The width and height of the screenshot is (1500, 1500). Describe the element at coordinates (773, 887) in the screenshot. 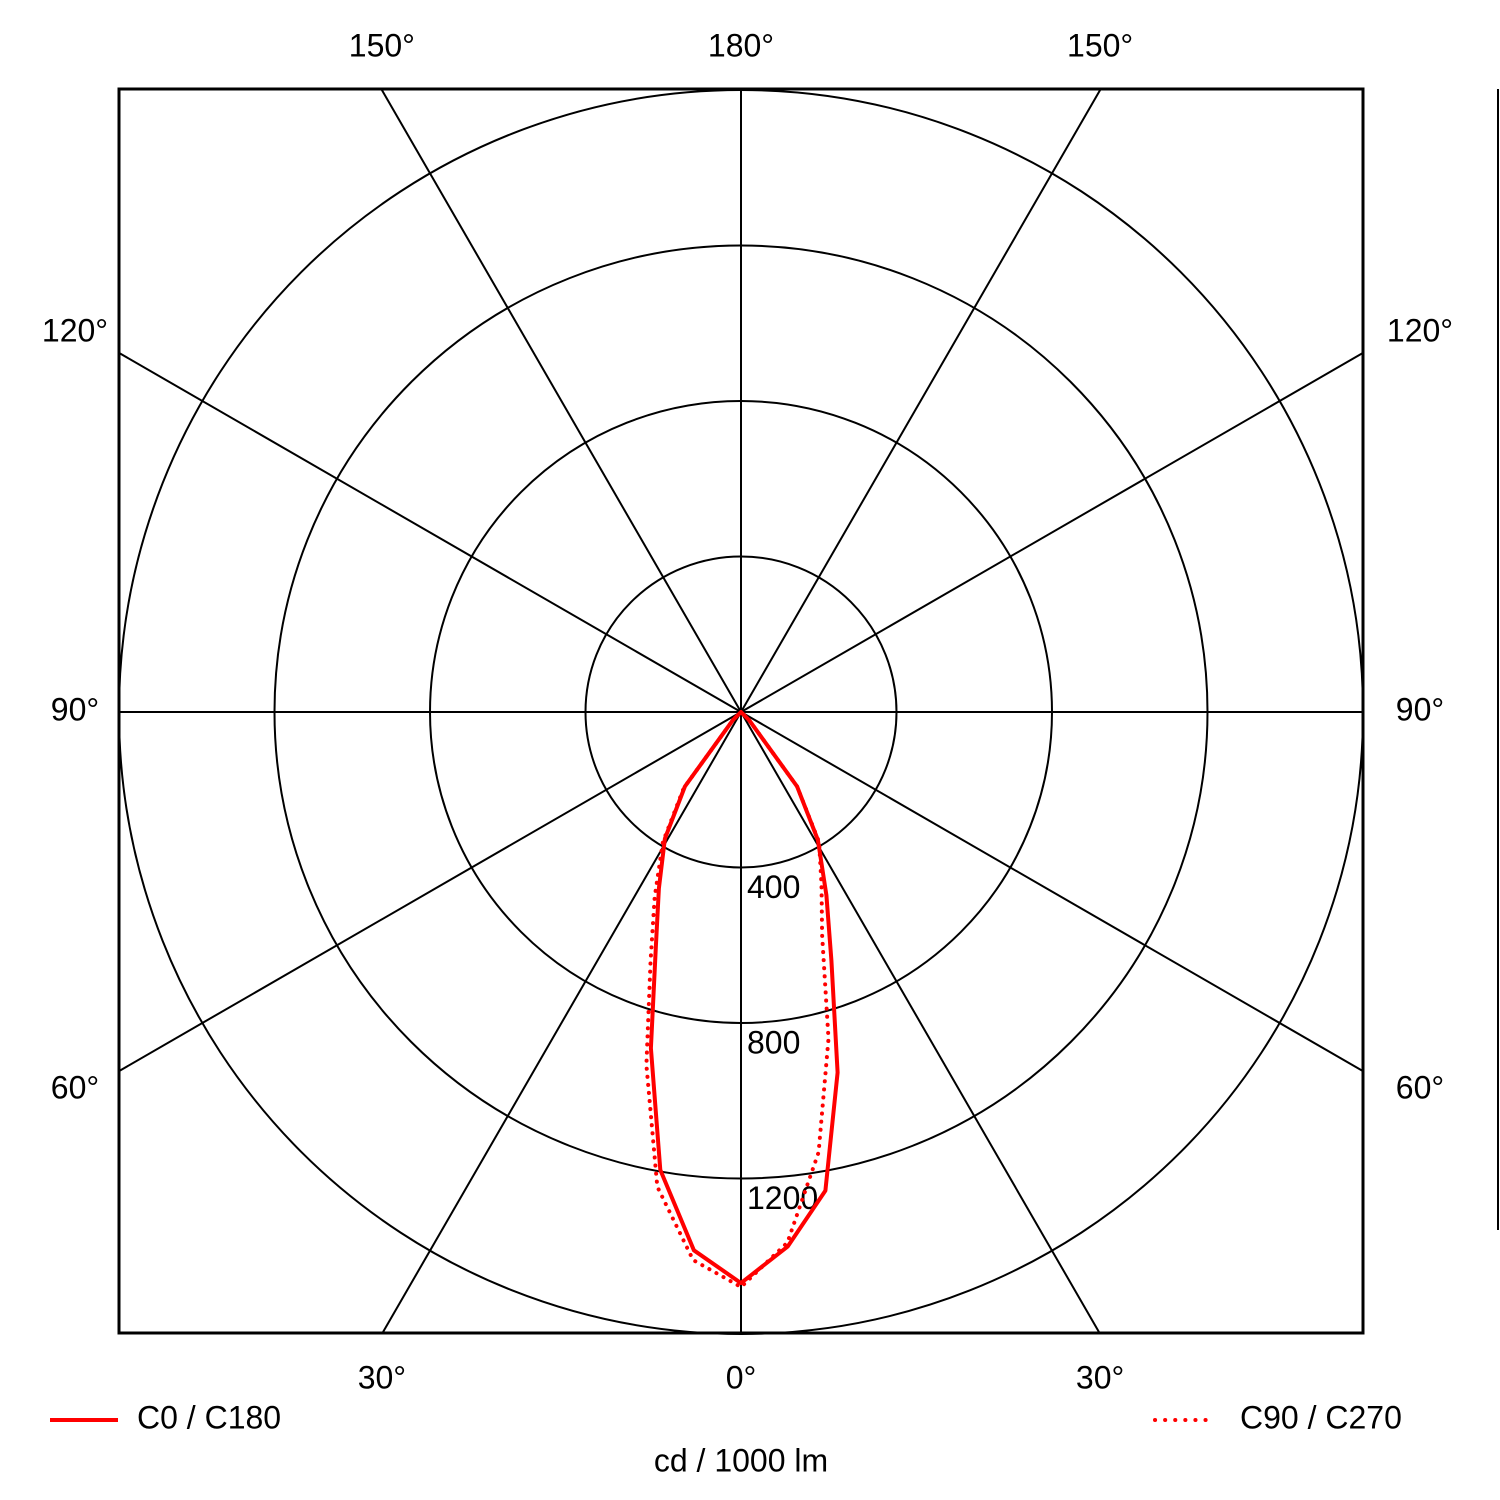

I see `r-tick-label: 400` at that location.